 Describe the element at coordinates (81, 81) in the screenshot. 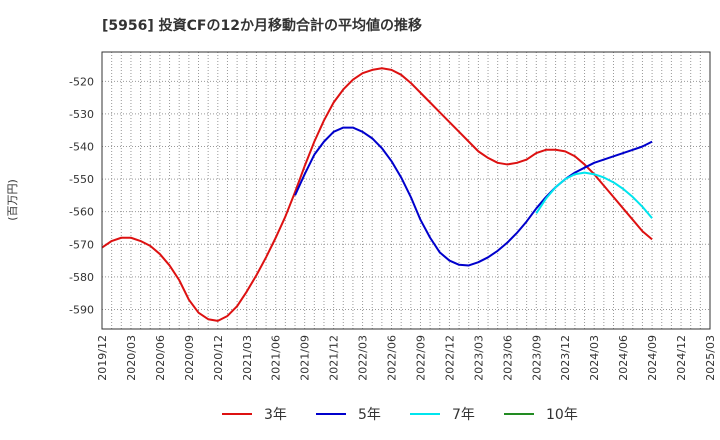

I see `y-tick-label: -520` at that location.